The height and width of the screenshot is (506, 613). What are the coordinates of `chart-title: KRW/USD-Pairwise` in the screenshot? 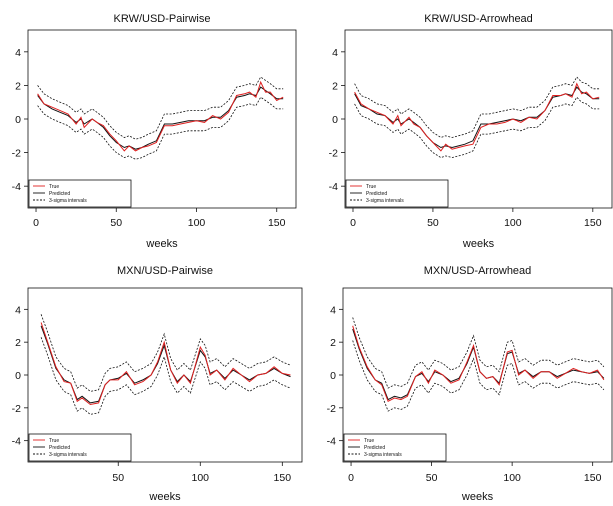 It's located at (162, 19).